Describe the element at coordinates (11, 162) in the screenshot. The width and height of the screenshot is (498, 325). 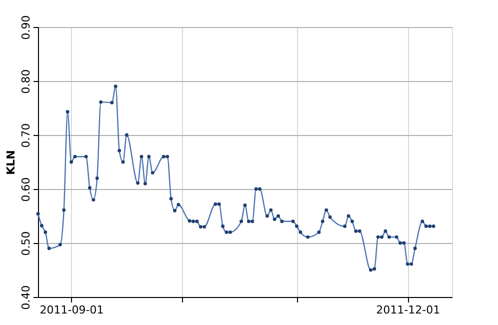
I see `y-axis-title: KLN` at that location.